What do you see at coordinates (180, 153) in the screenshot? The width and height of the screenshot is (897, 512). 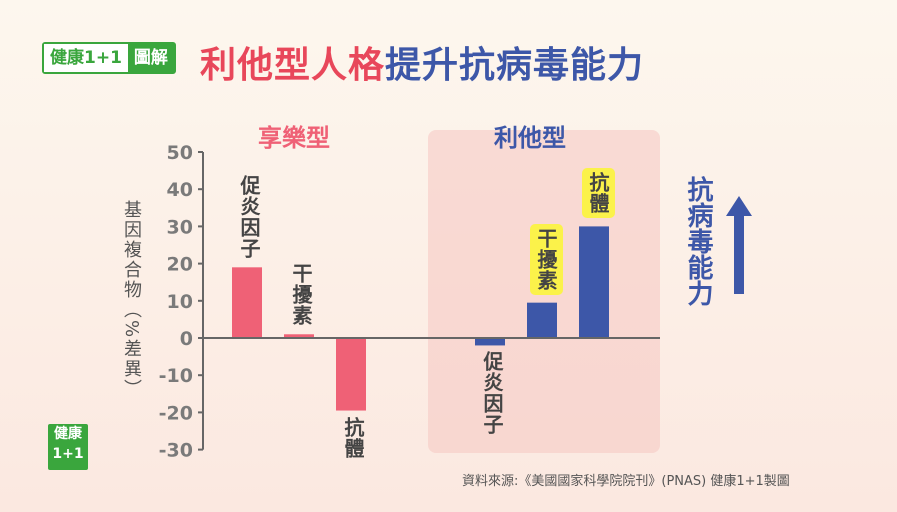 I see `y-tick-label: 50` at bounding box center [180, 153].